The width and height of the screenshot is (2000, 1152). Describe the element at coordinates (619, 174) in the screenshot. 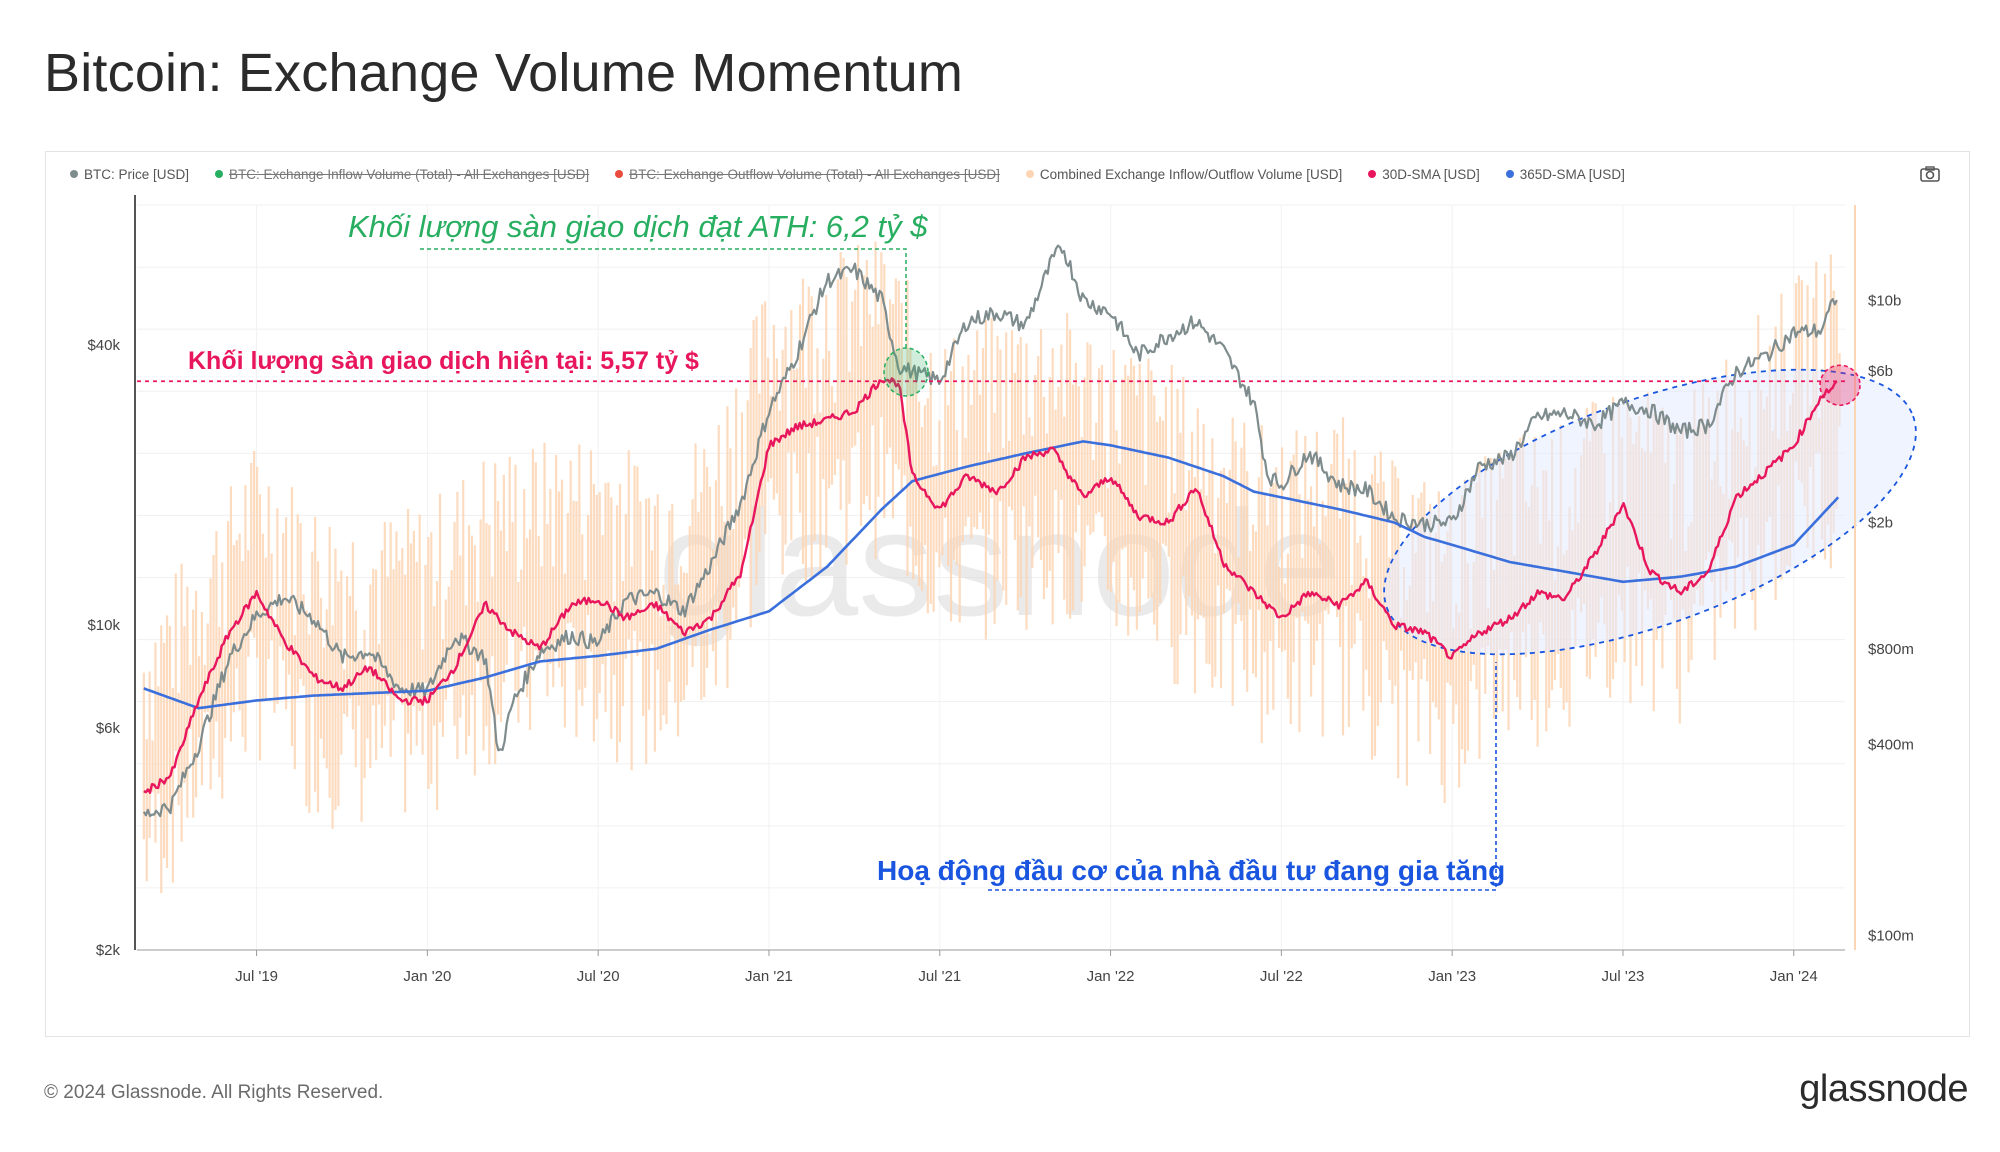

I see `legend-dot-outflow` at that location.